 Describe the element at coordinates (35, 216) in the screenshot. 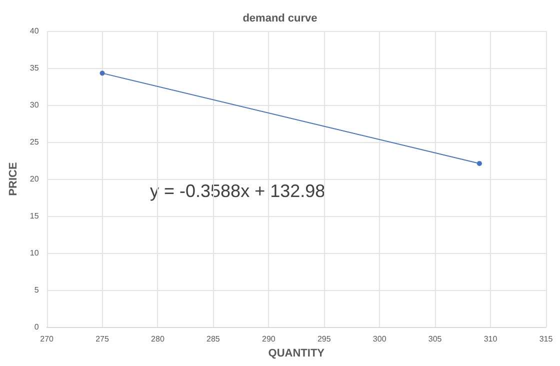

I see `y-tick-label: 15` at that location.